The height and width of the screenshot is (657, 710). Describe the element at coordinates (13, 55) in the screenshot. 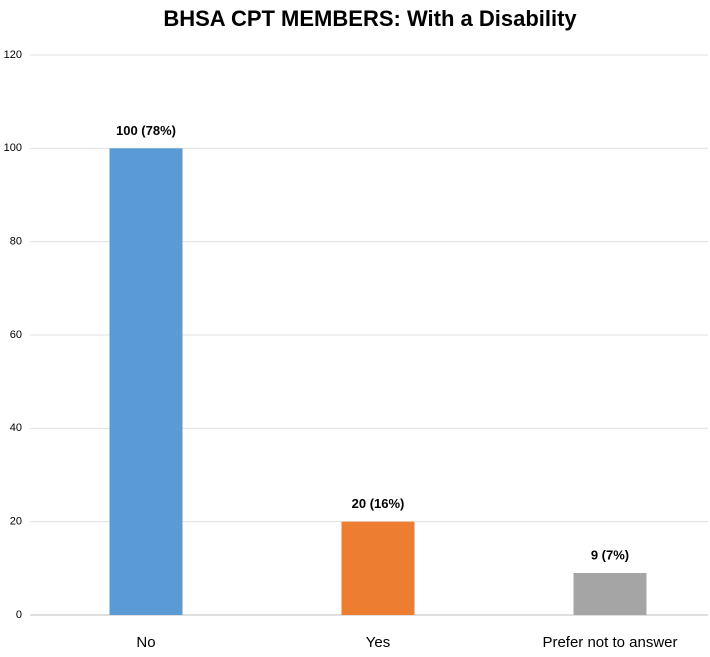

I see `y-tick-label: 120` at that location.